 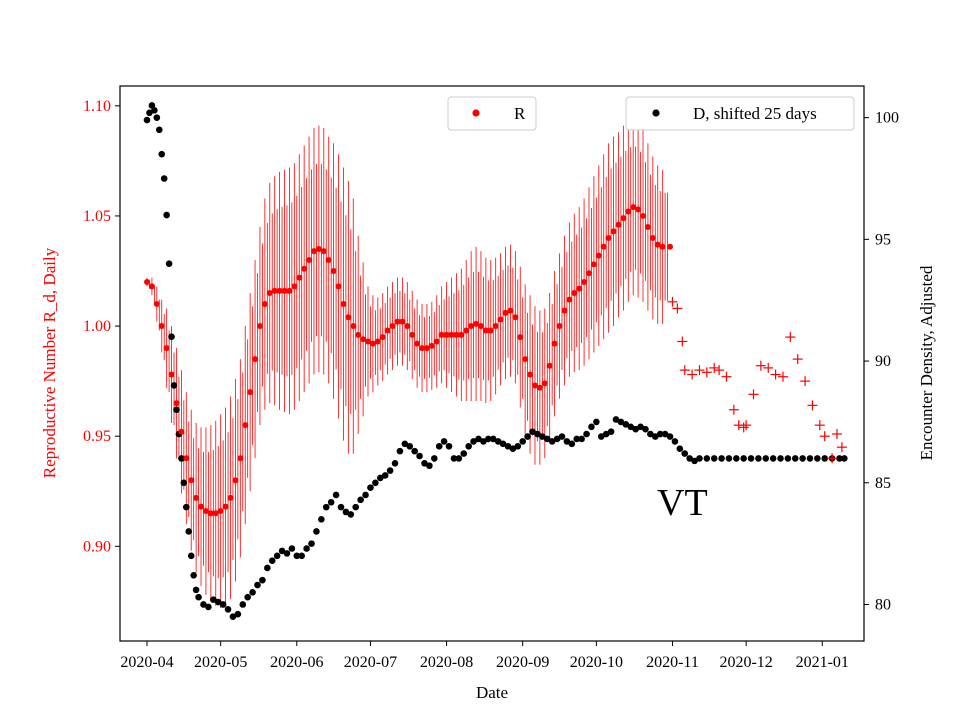 I want to click on y-left-tick-label: 0.90, so click(x=97, y=546).